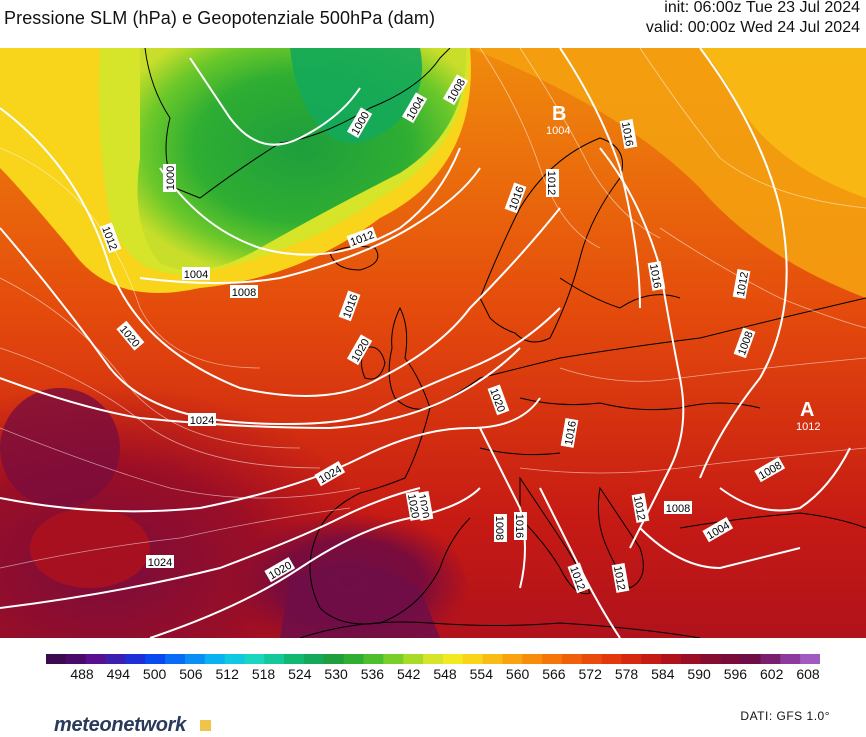 The image size is (866, 737). Describe the element at coordinates (409, 674) in the screenshot. I see `colorbar-tick: 542` at that location.